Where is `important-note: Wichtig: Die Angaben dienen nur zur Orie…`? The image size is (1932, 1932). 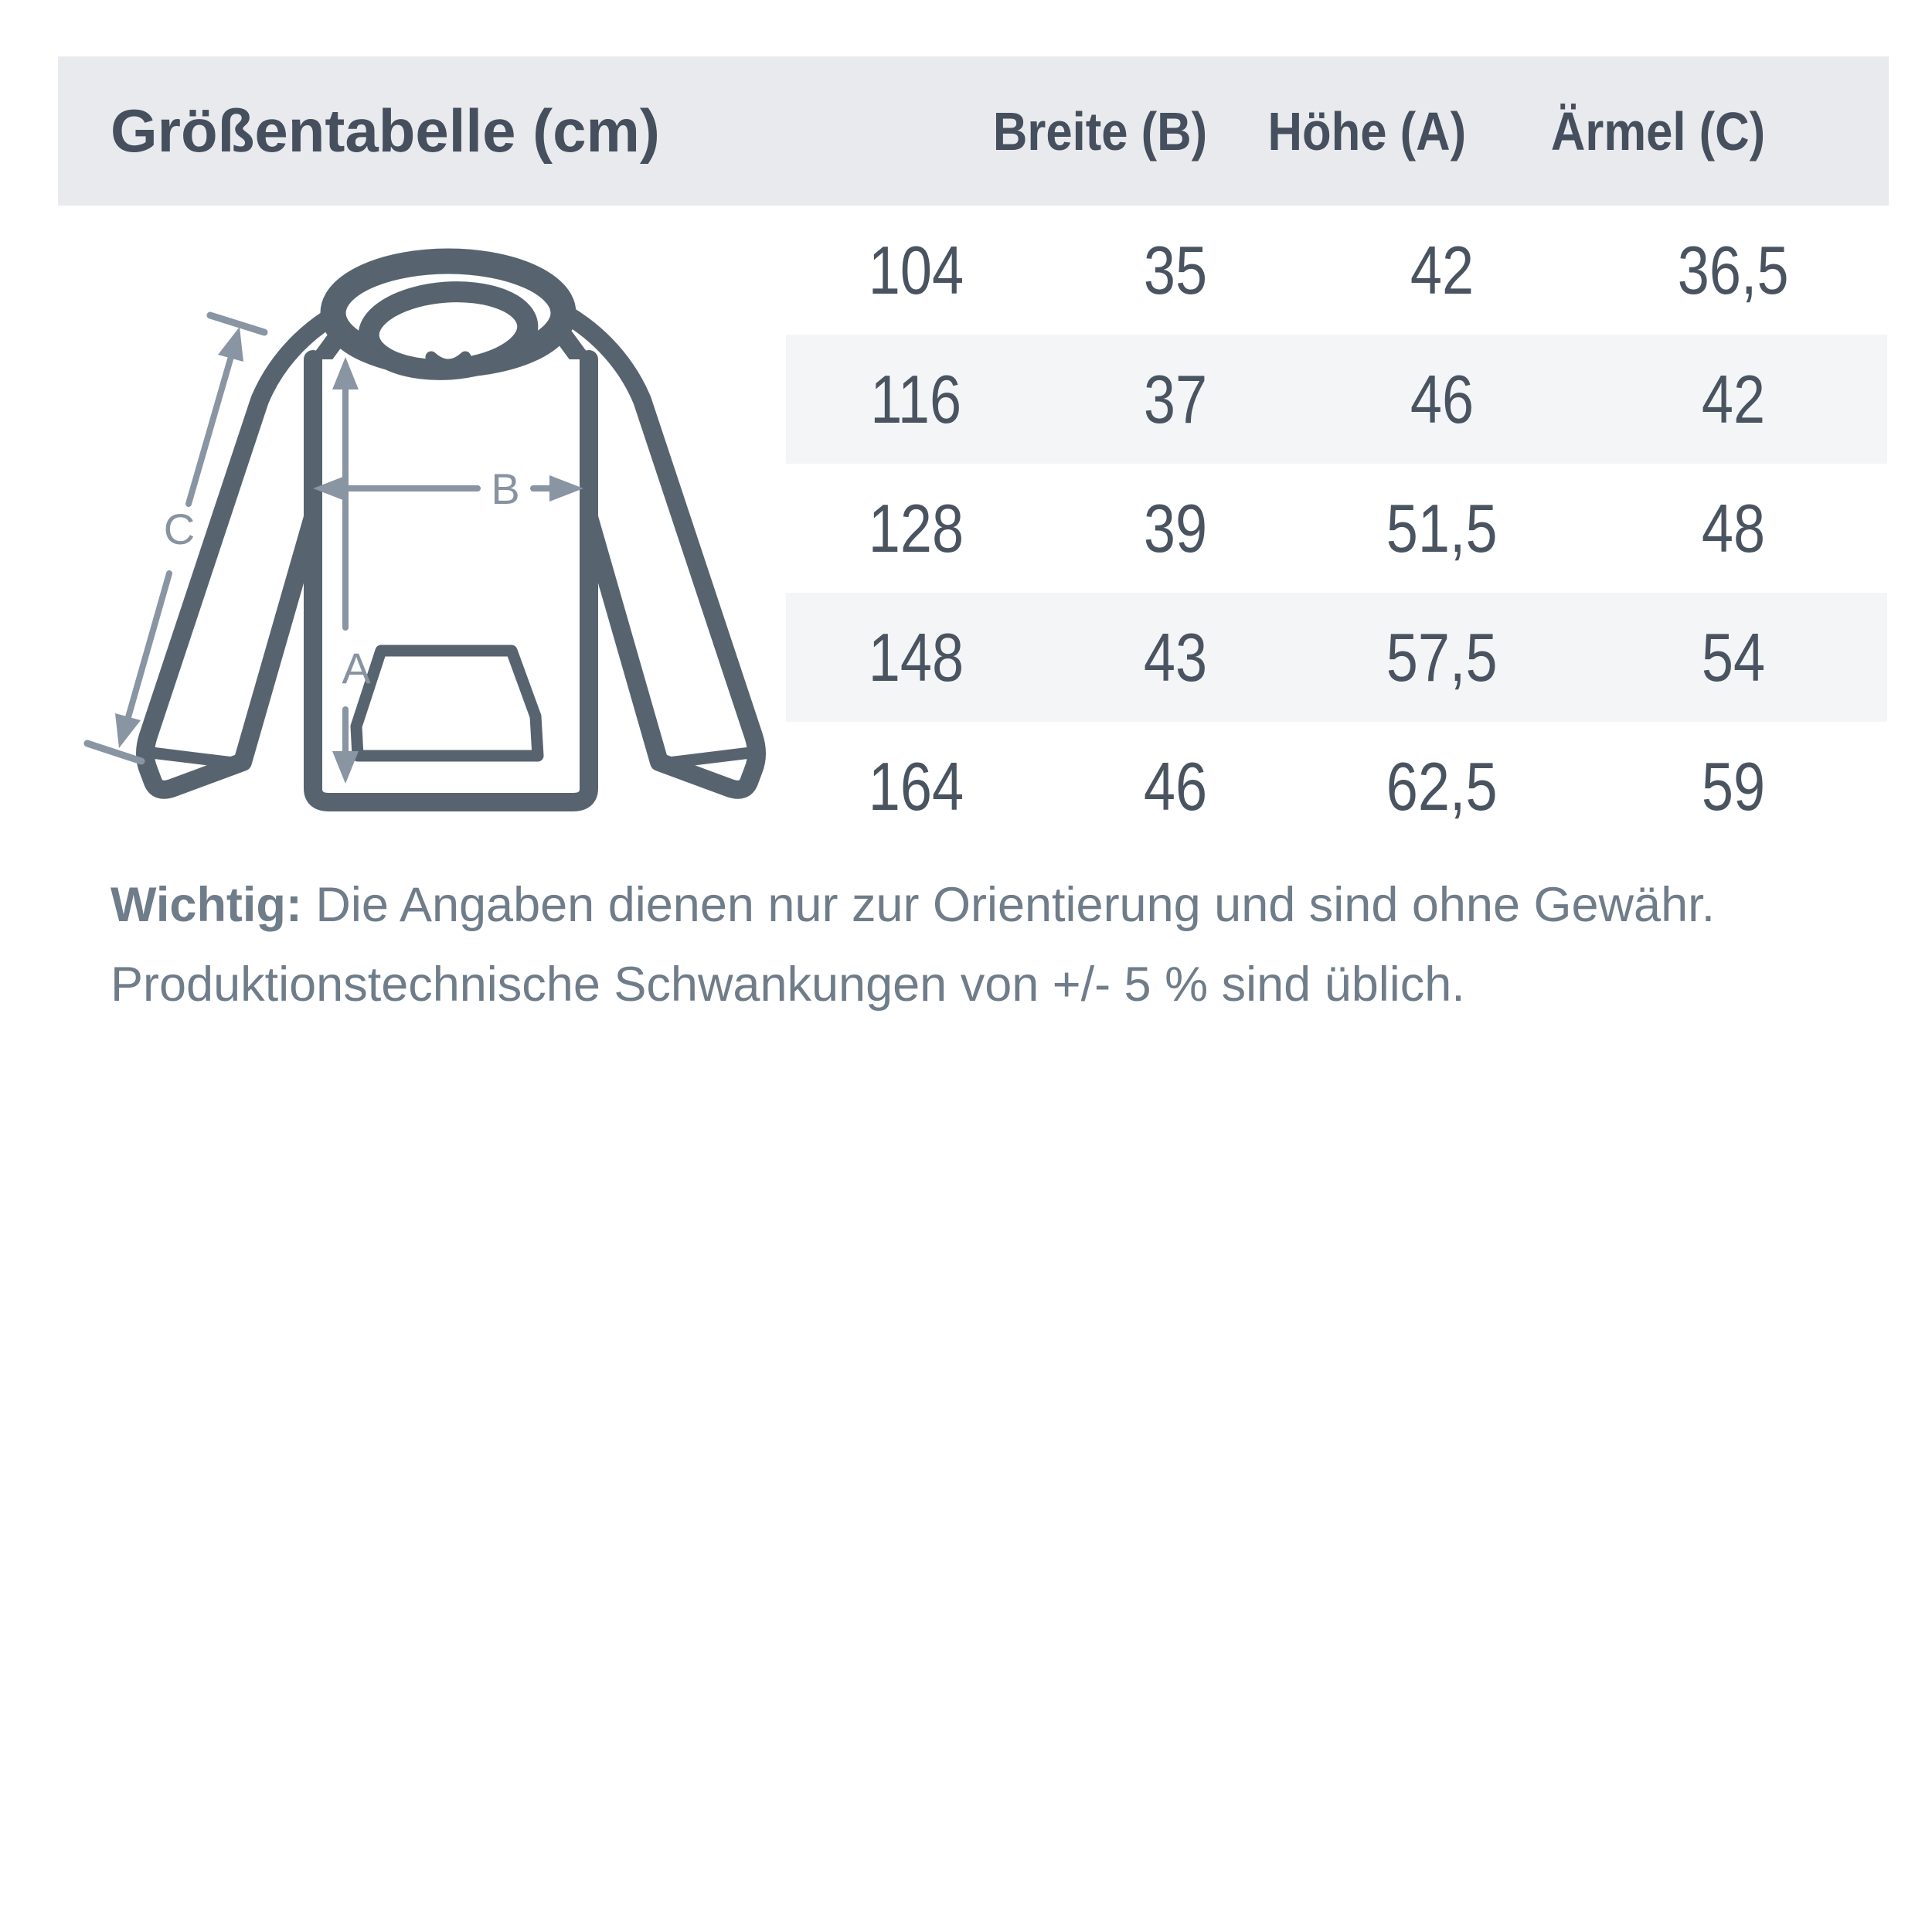 important-note: Wichtig: Die Angaben dienen nur zur Orie… is located at coordinates (996, 946).